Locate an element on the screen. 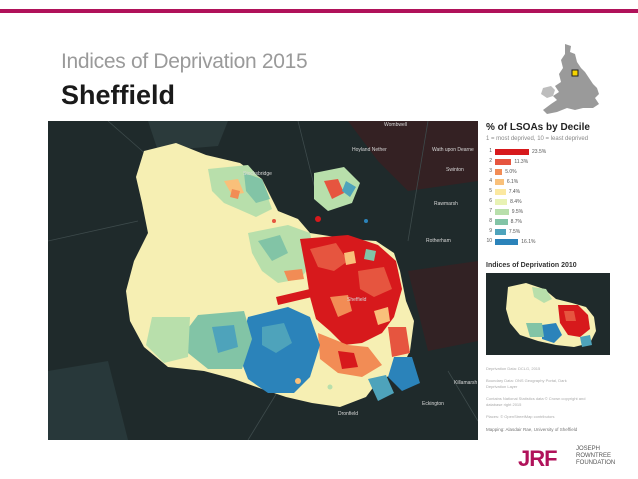 This screenshot has height=479, width=638. source-note: Places: © OpenStreetMap contributors is located at coordinates (520, 416).